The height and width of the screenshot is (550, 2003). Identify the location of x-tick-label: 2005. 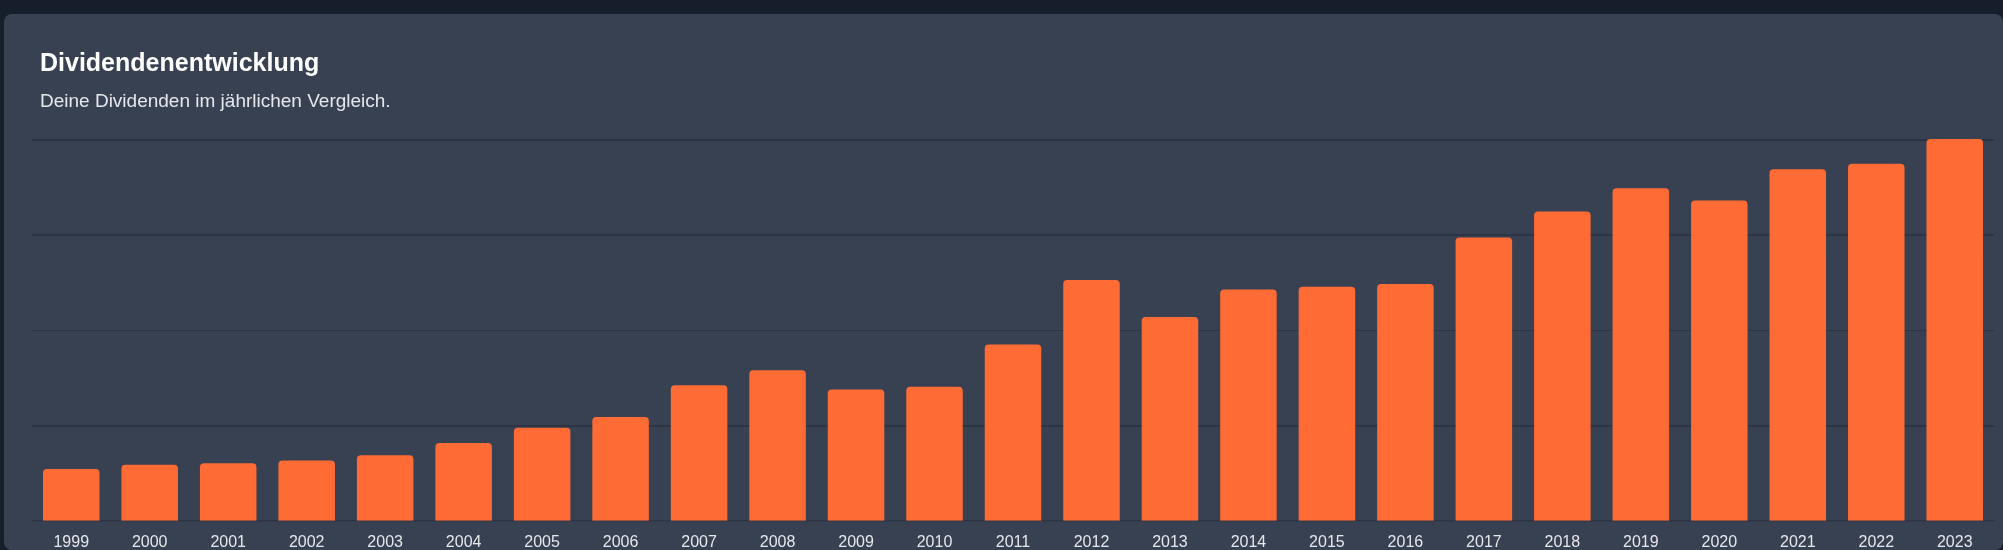
(542, 541).